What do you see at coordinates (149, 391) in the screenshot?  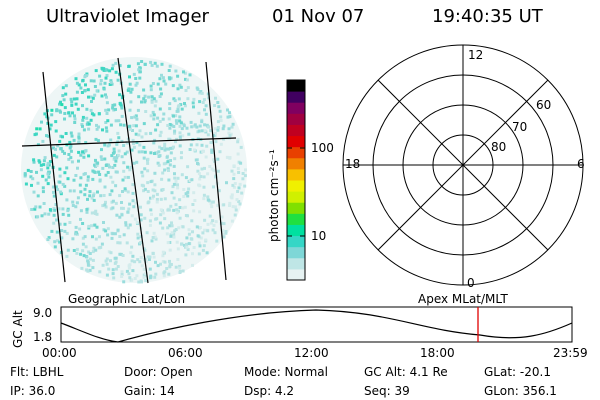 I see `gain-status: Gain: 14` at bounding box center [149, 391].